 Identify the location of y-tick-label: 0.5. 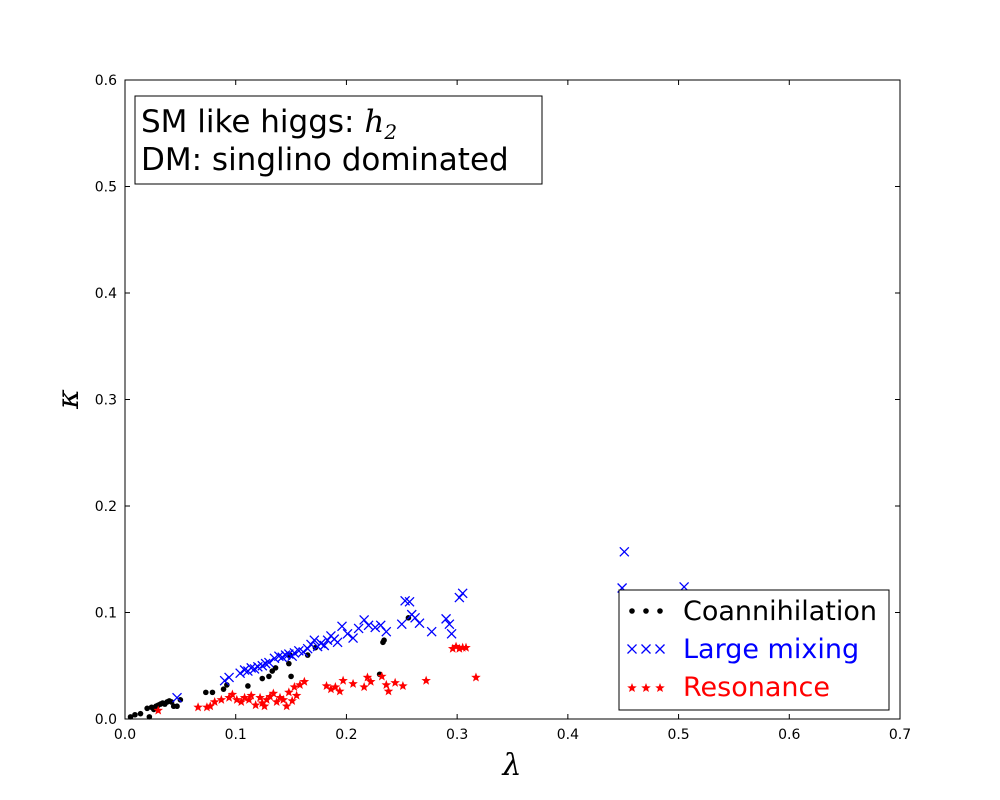
(106, 188).